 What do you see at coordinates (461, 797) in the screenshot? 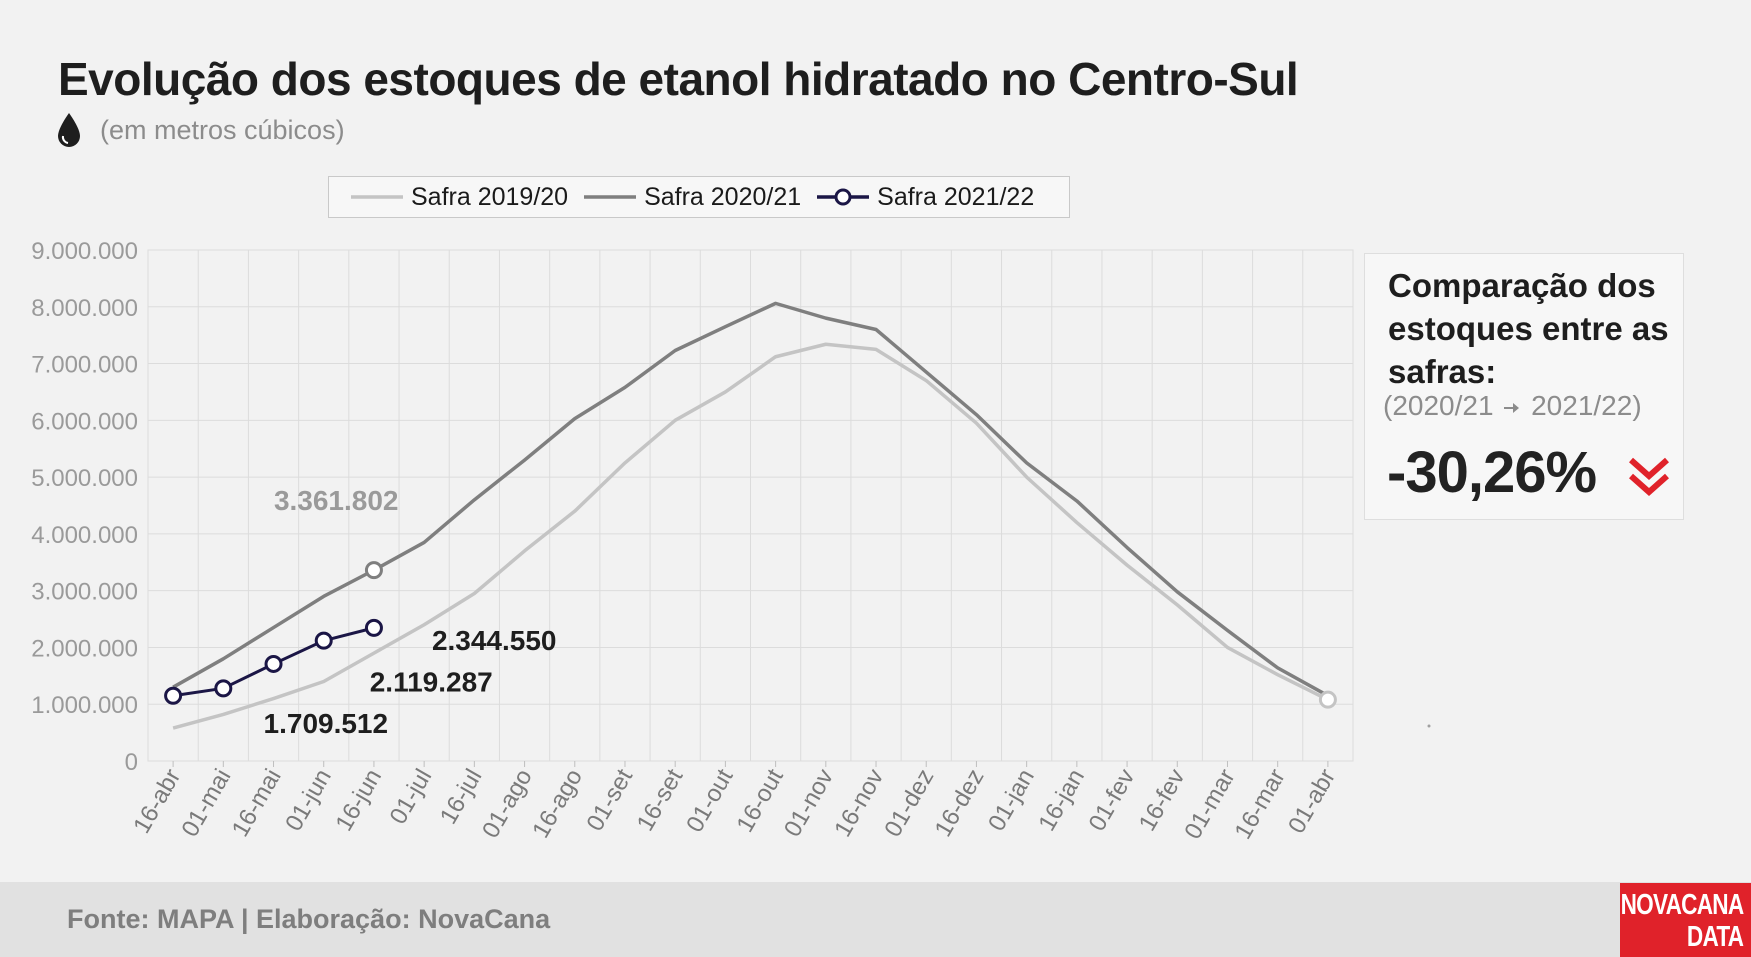
I see `x-tick-label: 16-jul` at bounding box center [461, 797].